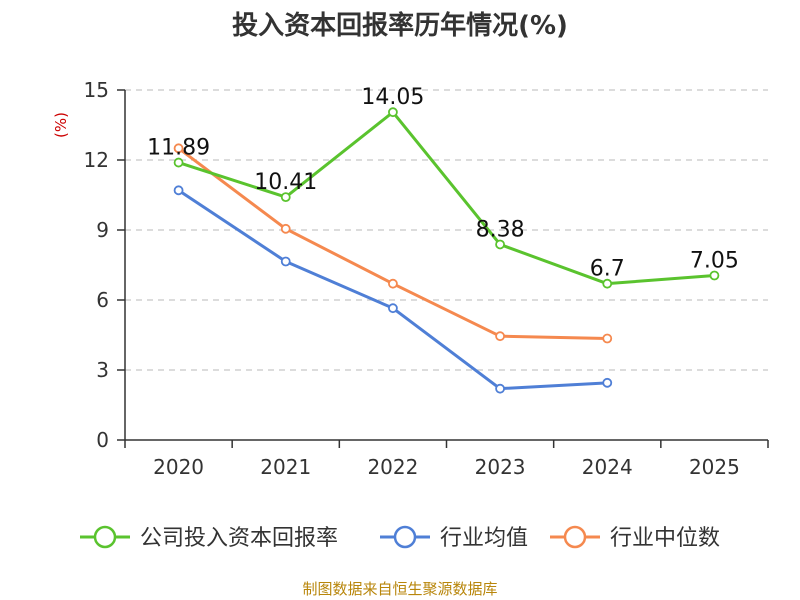 Image resolution: width=800 pixels, height=600 pixels. What do you see at coordinates (285, 182) in the screenshot?
I see `data-label-2021: 10.41` at bounding box center [285, 182].